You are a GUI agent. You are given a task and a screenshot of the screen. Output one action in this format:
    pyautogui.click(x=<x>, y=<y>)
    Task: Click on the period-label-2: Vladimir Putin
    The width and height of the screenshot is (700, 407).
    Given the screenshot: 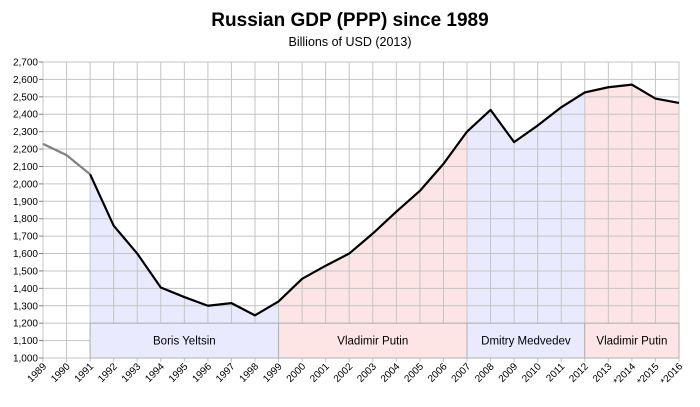 What is the action you would take?
    pyautogui.click(x=372, y=342)
    